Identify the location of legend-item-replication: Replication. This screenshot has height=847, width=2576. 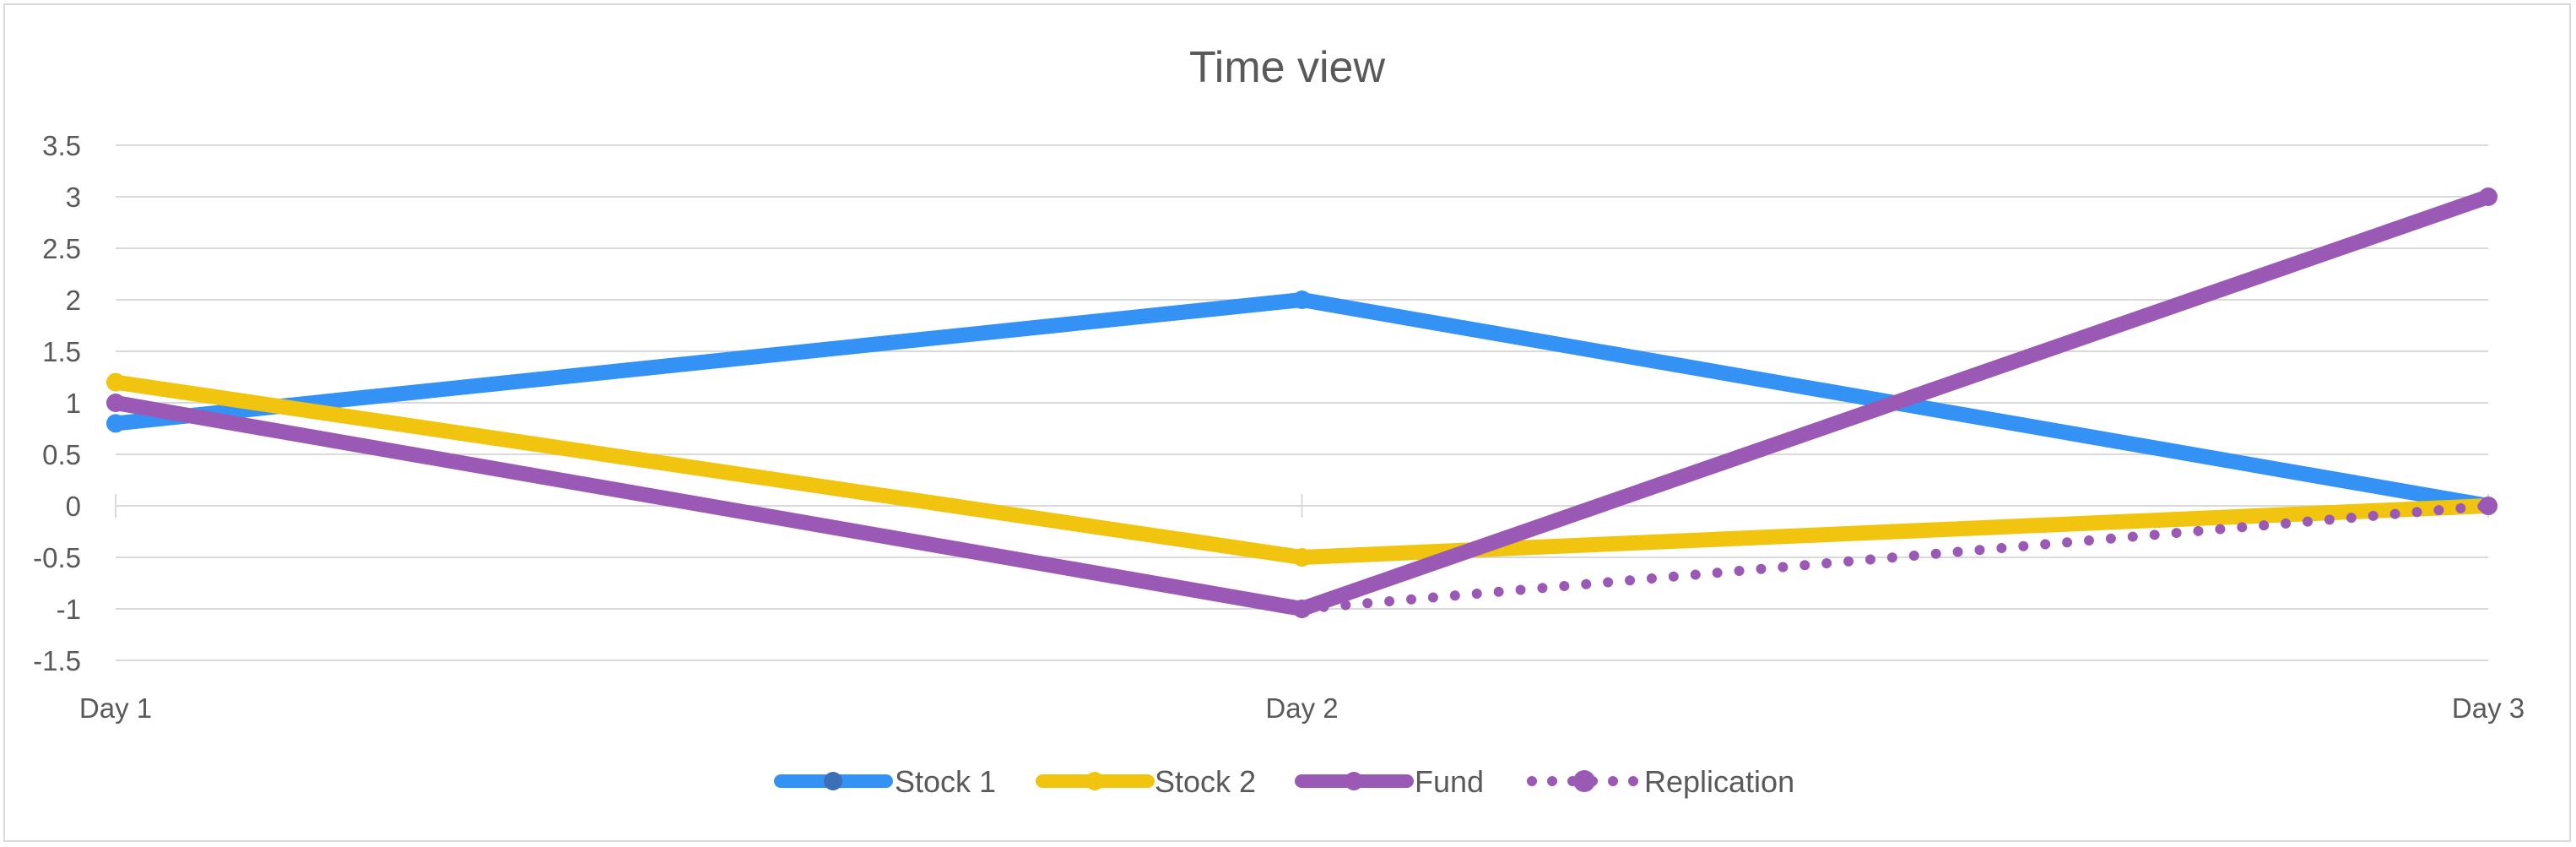
(1660, 781).